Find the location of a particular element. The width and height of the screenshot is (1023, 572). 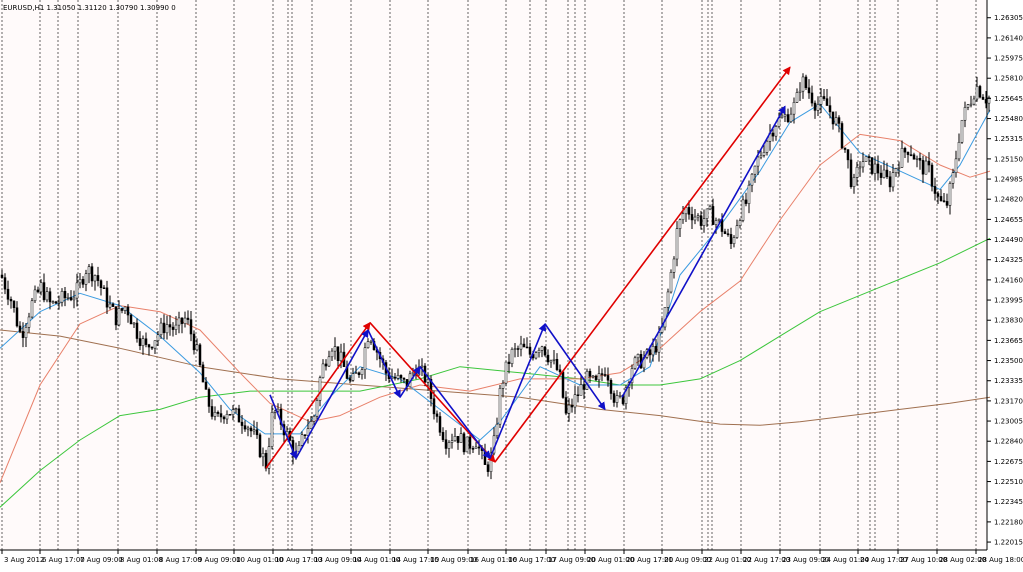

x-tick-label: 20 Aug 01:00 is located at coordinates (610, 560).